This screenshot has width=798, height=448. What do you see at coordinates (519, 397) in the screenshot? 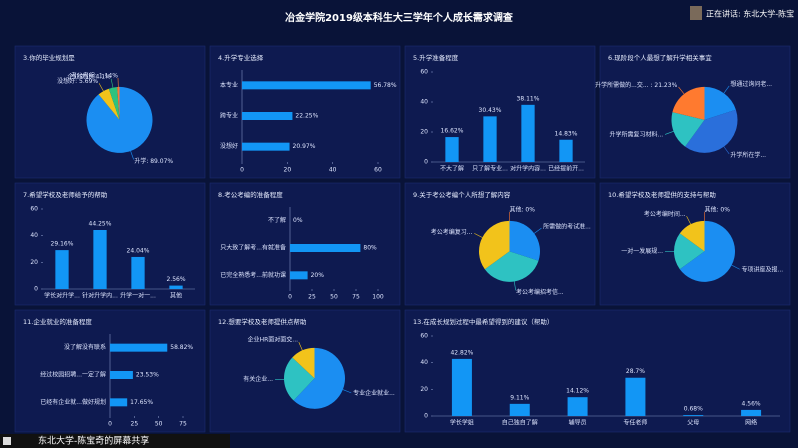
I see `value-label: 9.11%` at bounding box center [519, 397].